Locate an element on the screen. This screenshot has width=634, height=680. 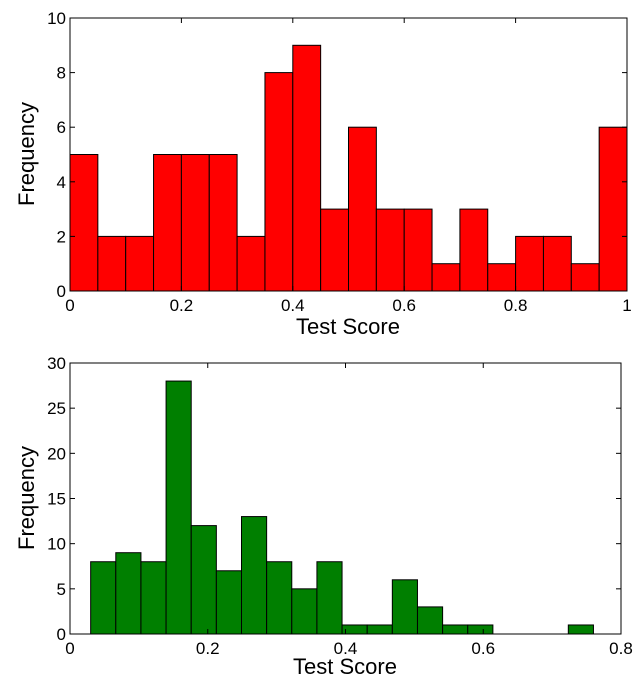
x-axis-title-top: Test Score is located at coordinates (348, 326).